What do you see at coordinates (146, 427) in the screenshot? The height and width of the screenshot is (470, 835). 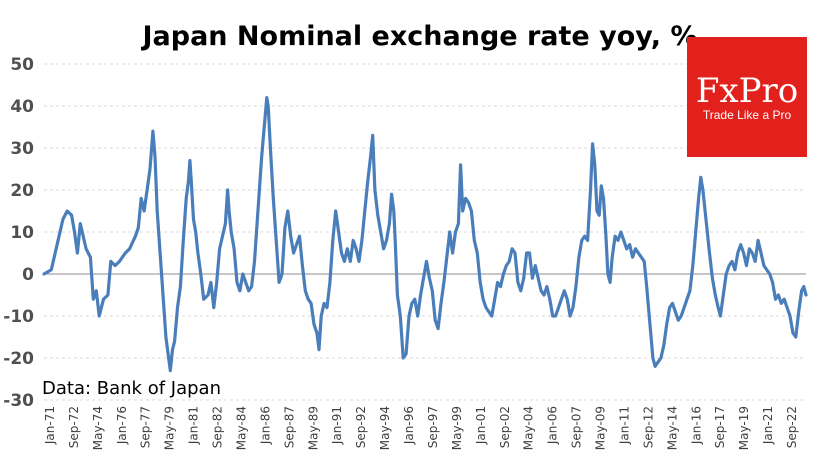 I see `x-tick-label: Sep-77` at bounding box center [146, 427].